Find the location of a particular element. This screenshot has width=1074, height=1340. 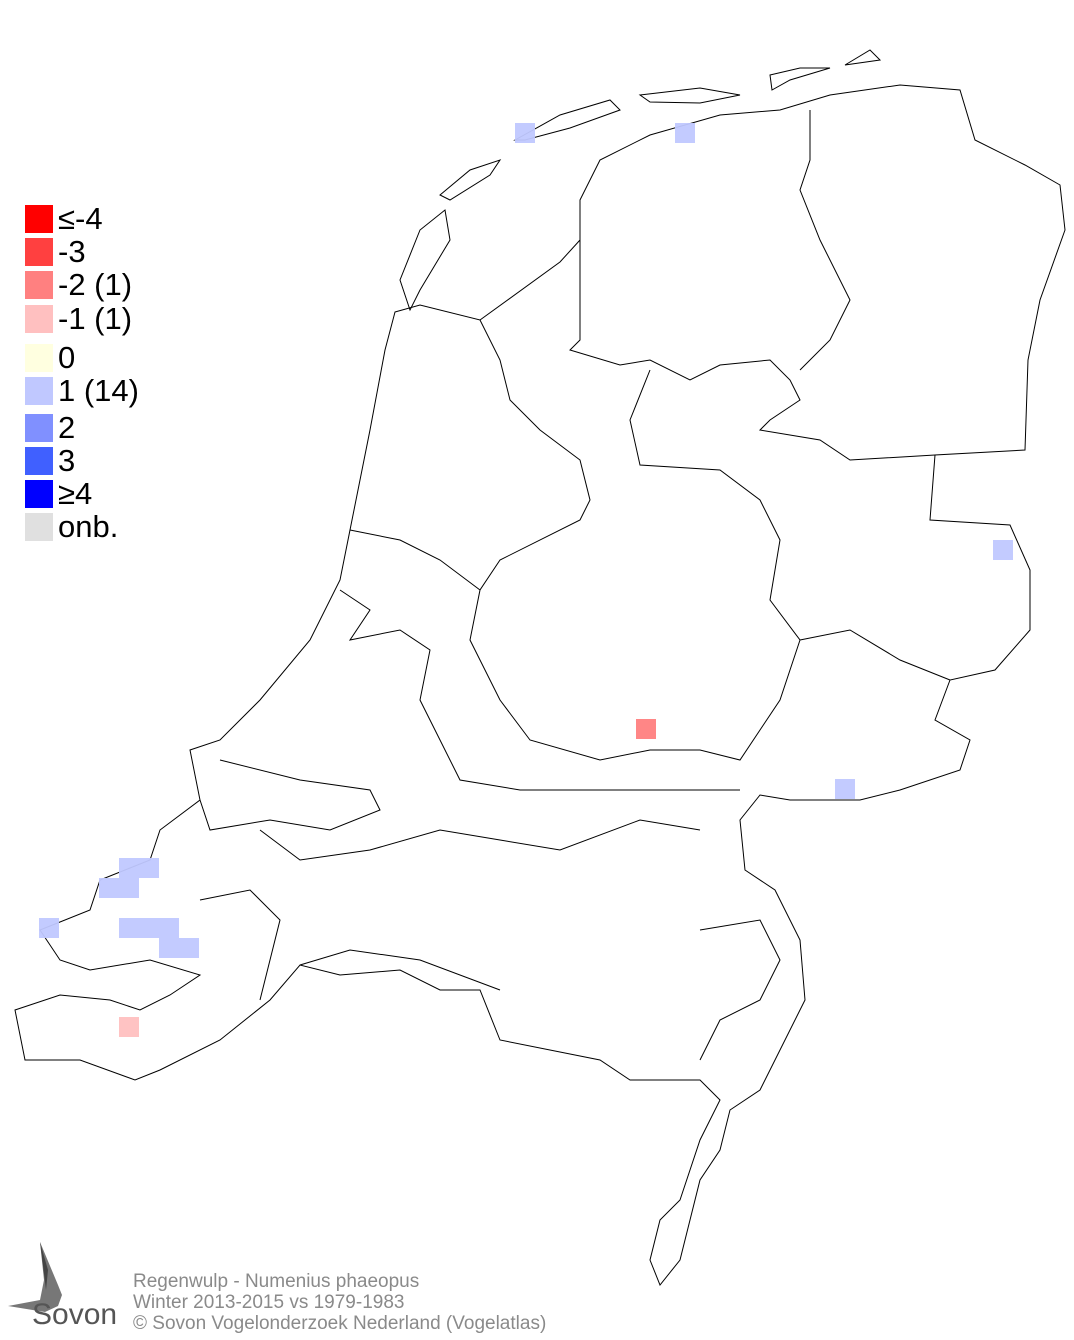

sovon-logo: Sovon is located at coordinates (62, 1287).